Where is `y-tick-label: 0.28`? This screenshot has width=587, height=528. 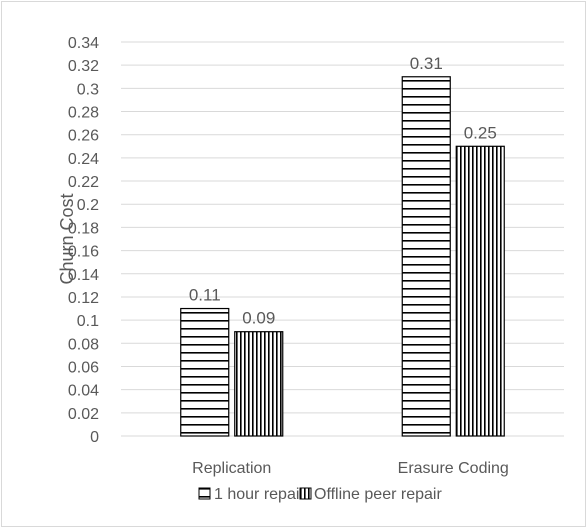
y-tick-label: 0.28 is located at coordinates (83, 113).